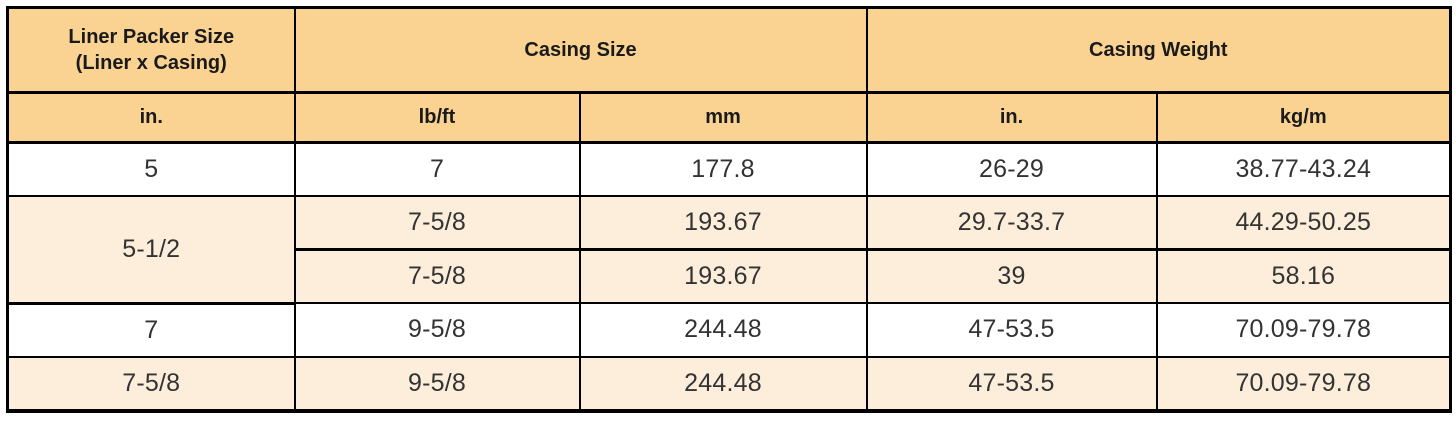  What do you see at coordinates (1303, 169) in the screenshot?
I see `casing-weight-kgm-cell: 38.77-43.24` at bounding box center [1303, 169].